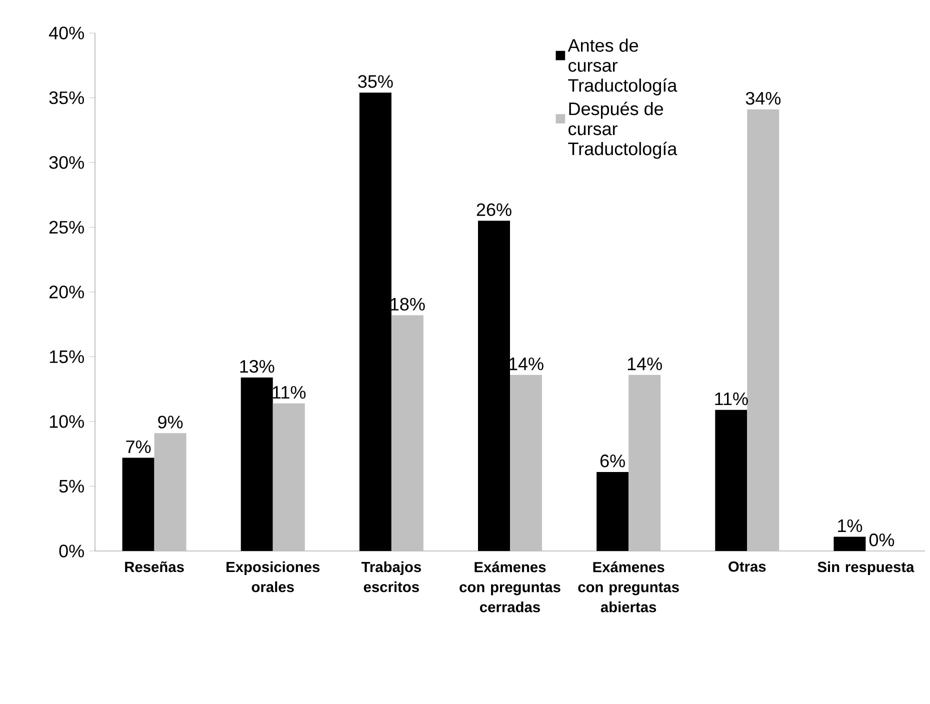 The width and height of the screenshot is (930, 704). I want to click on data-label: 6%, so click(612, 461).